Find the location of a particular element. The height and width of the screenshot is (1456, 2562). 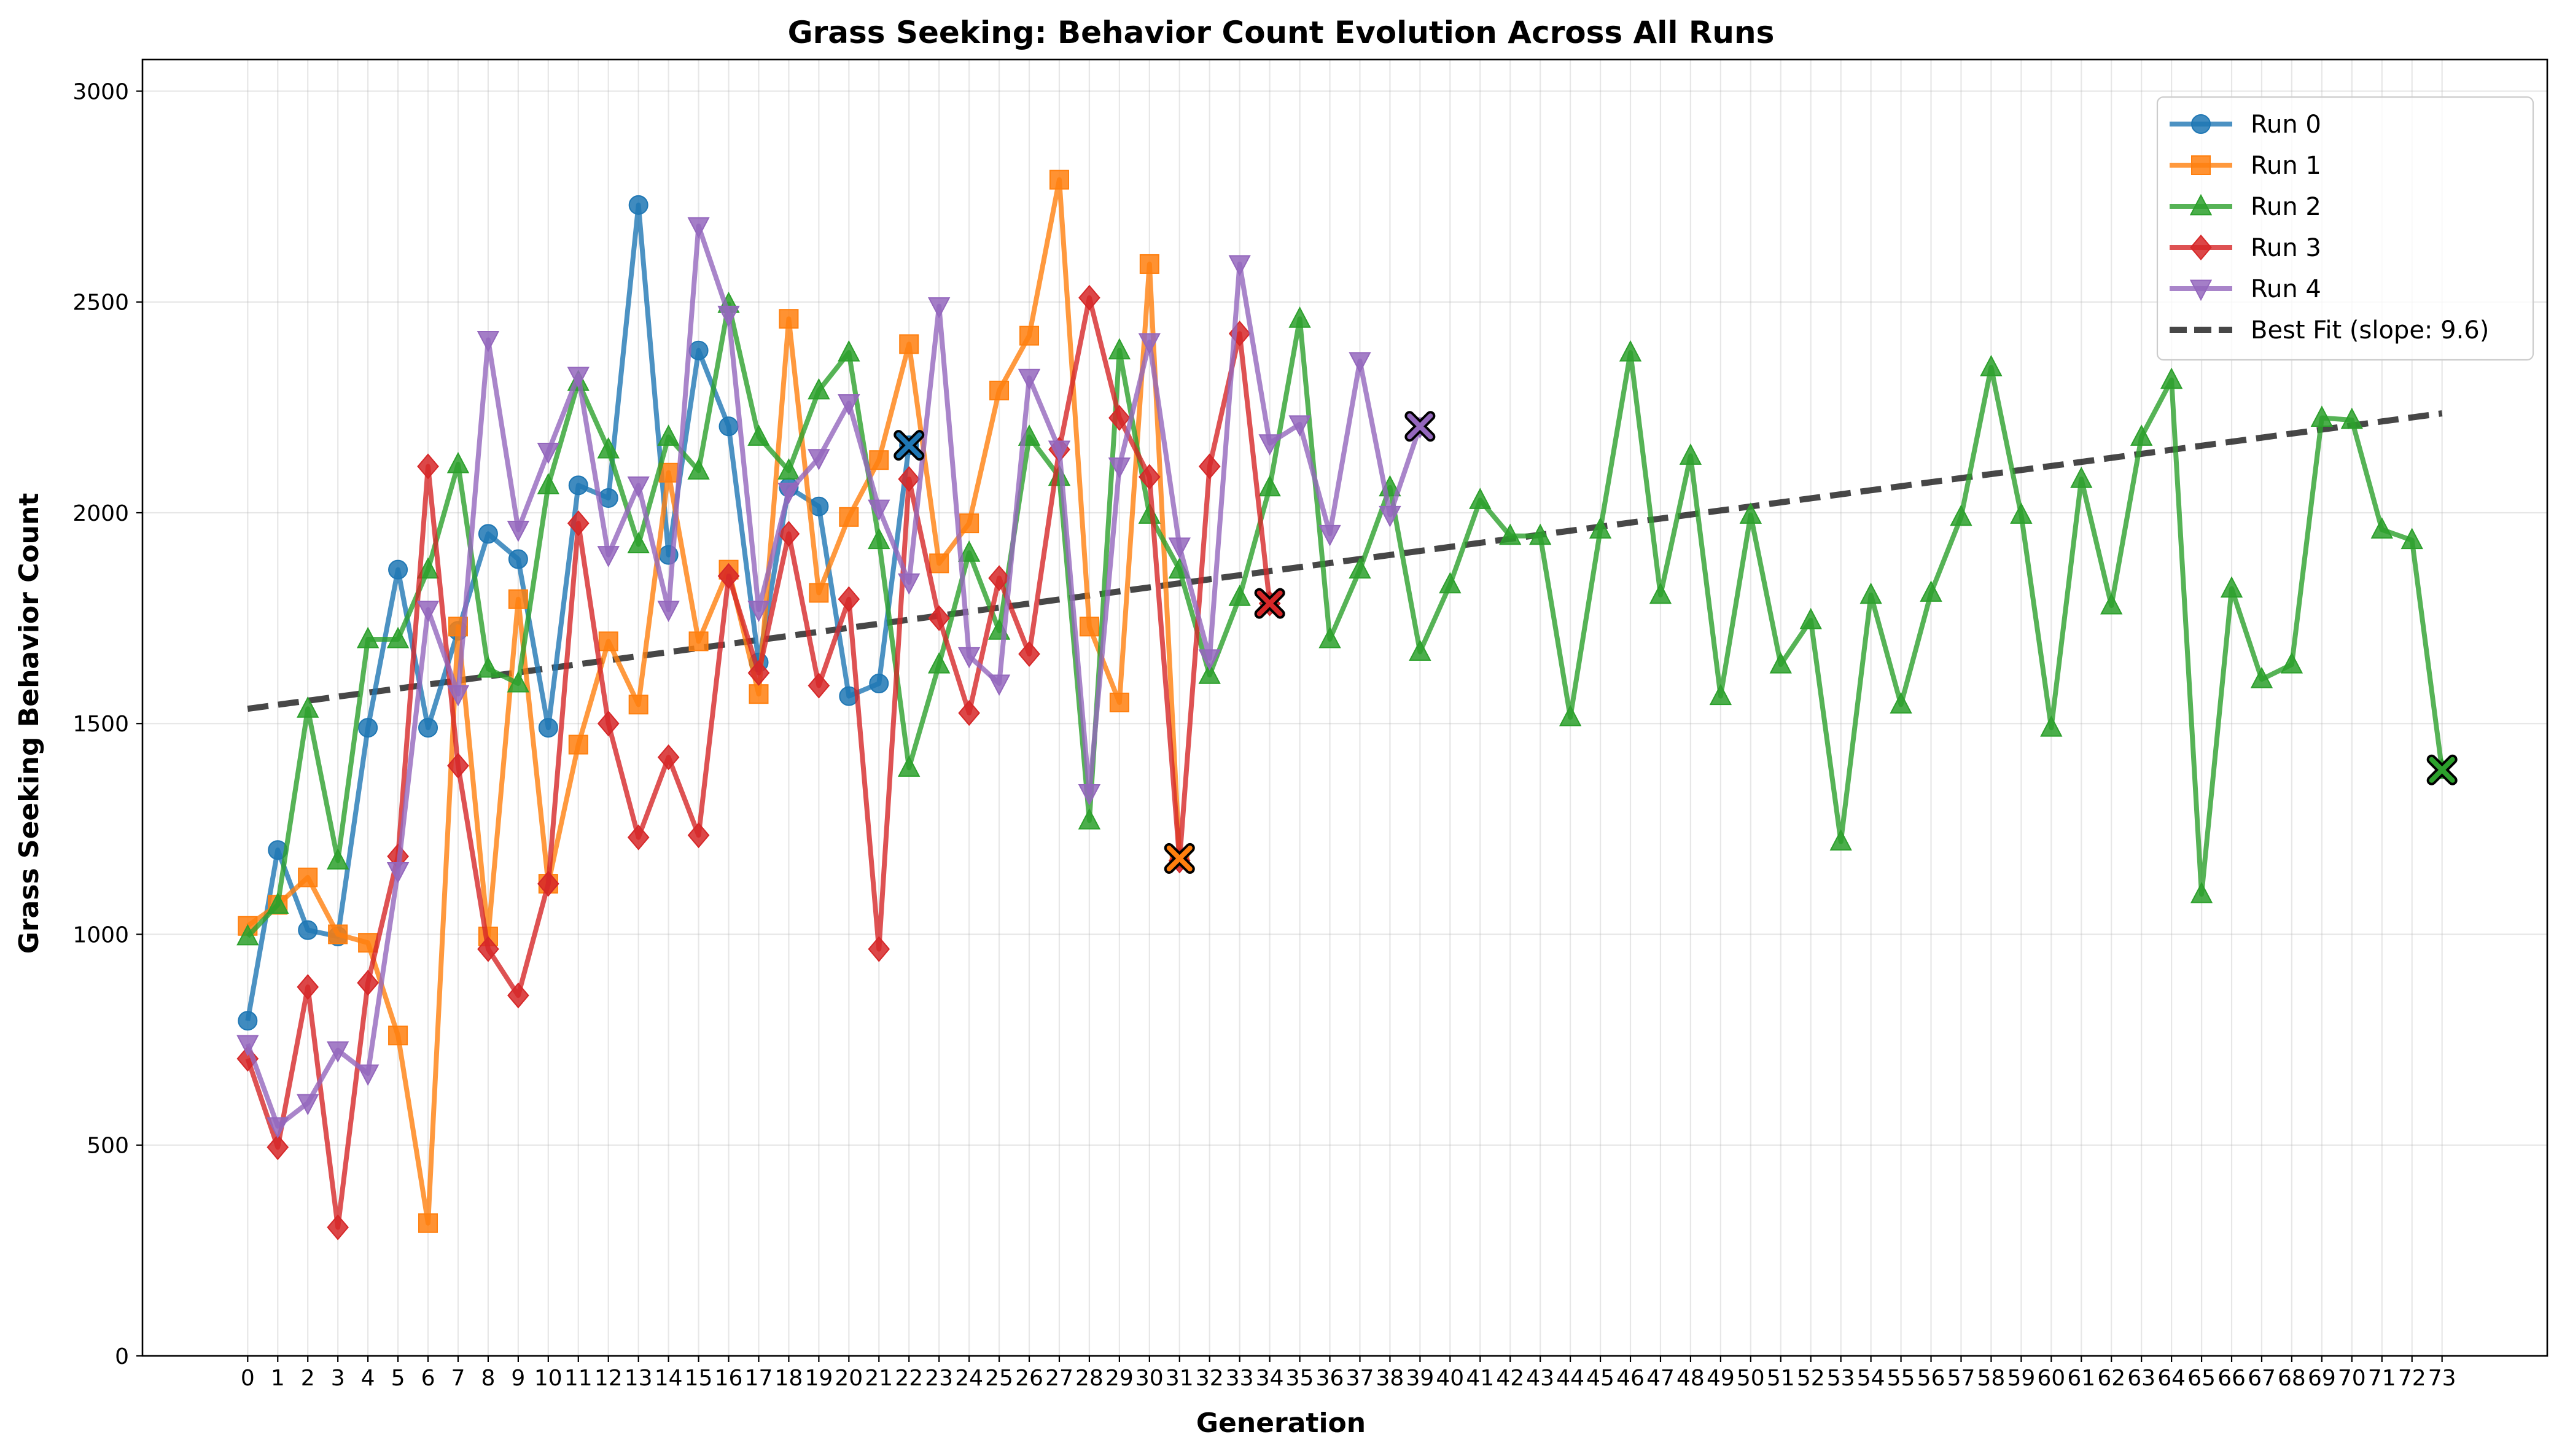

final-point-marker-inner is located at coordinates (2442, 770).